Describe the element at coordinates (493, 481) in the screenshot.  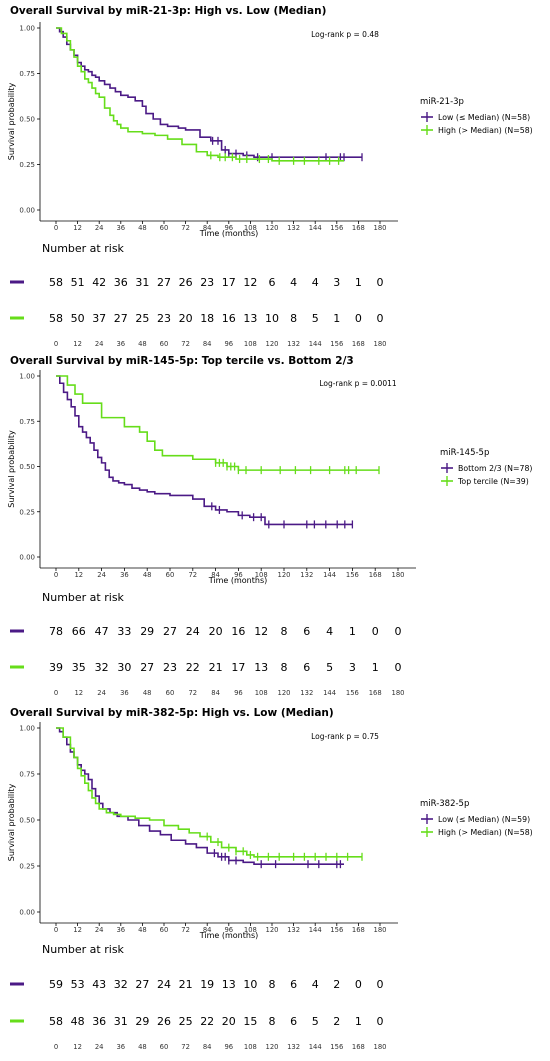
I see `legend-label-2: Top tercile (N=39)` at that location.